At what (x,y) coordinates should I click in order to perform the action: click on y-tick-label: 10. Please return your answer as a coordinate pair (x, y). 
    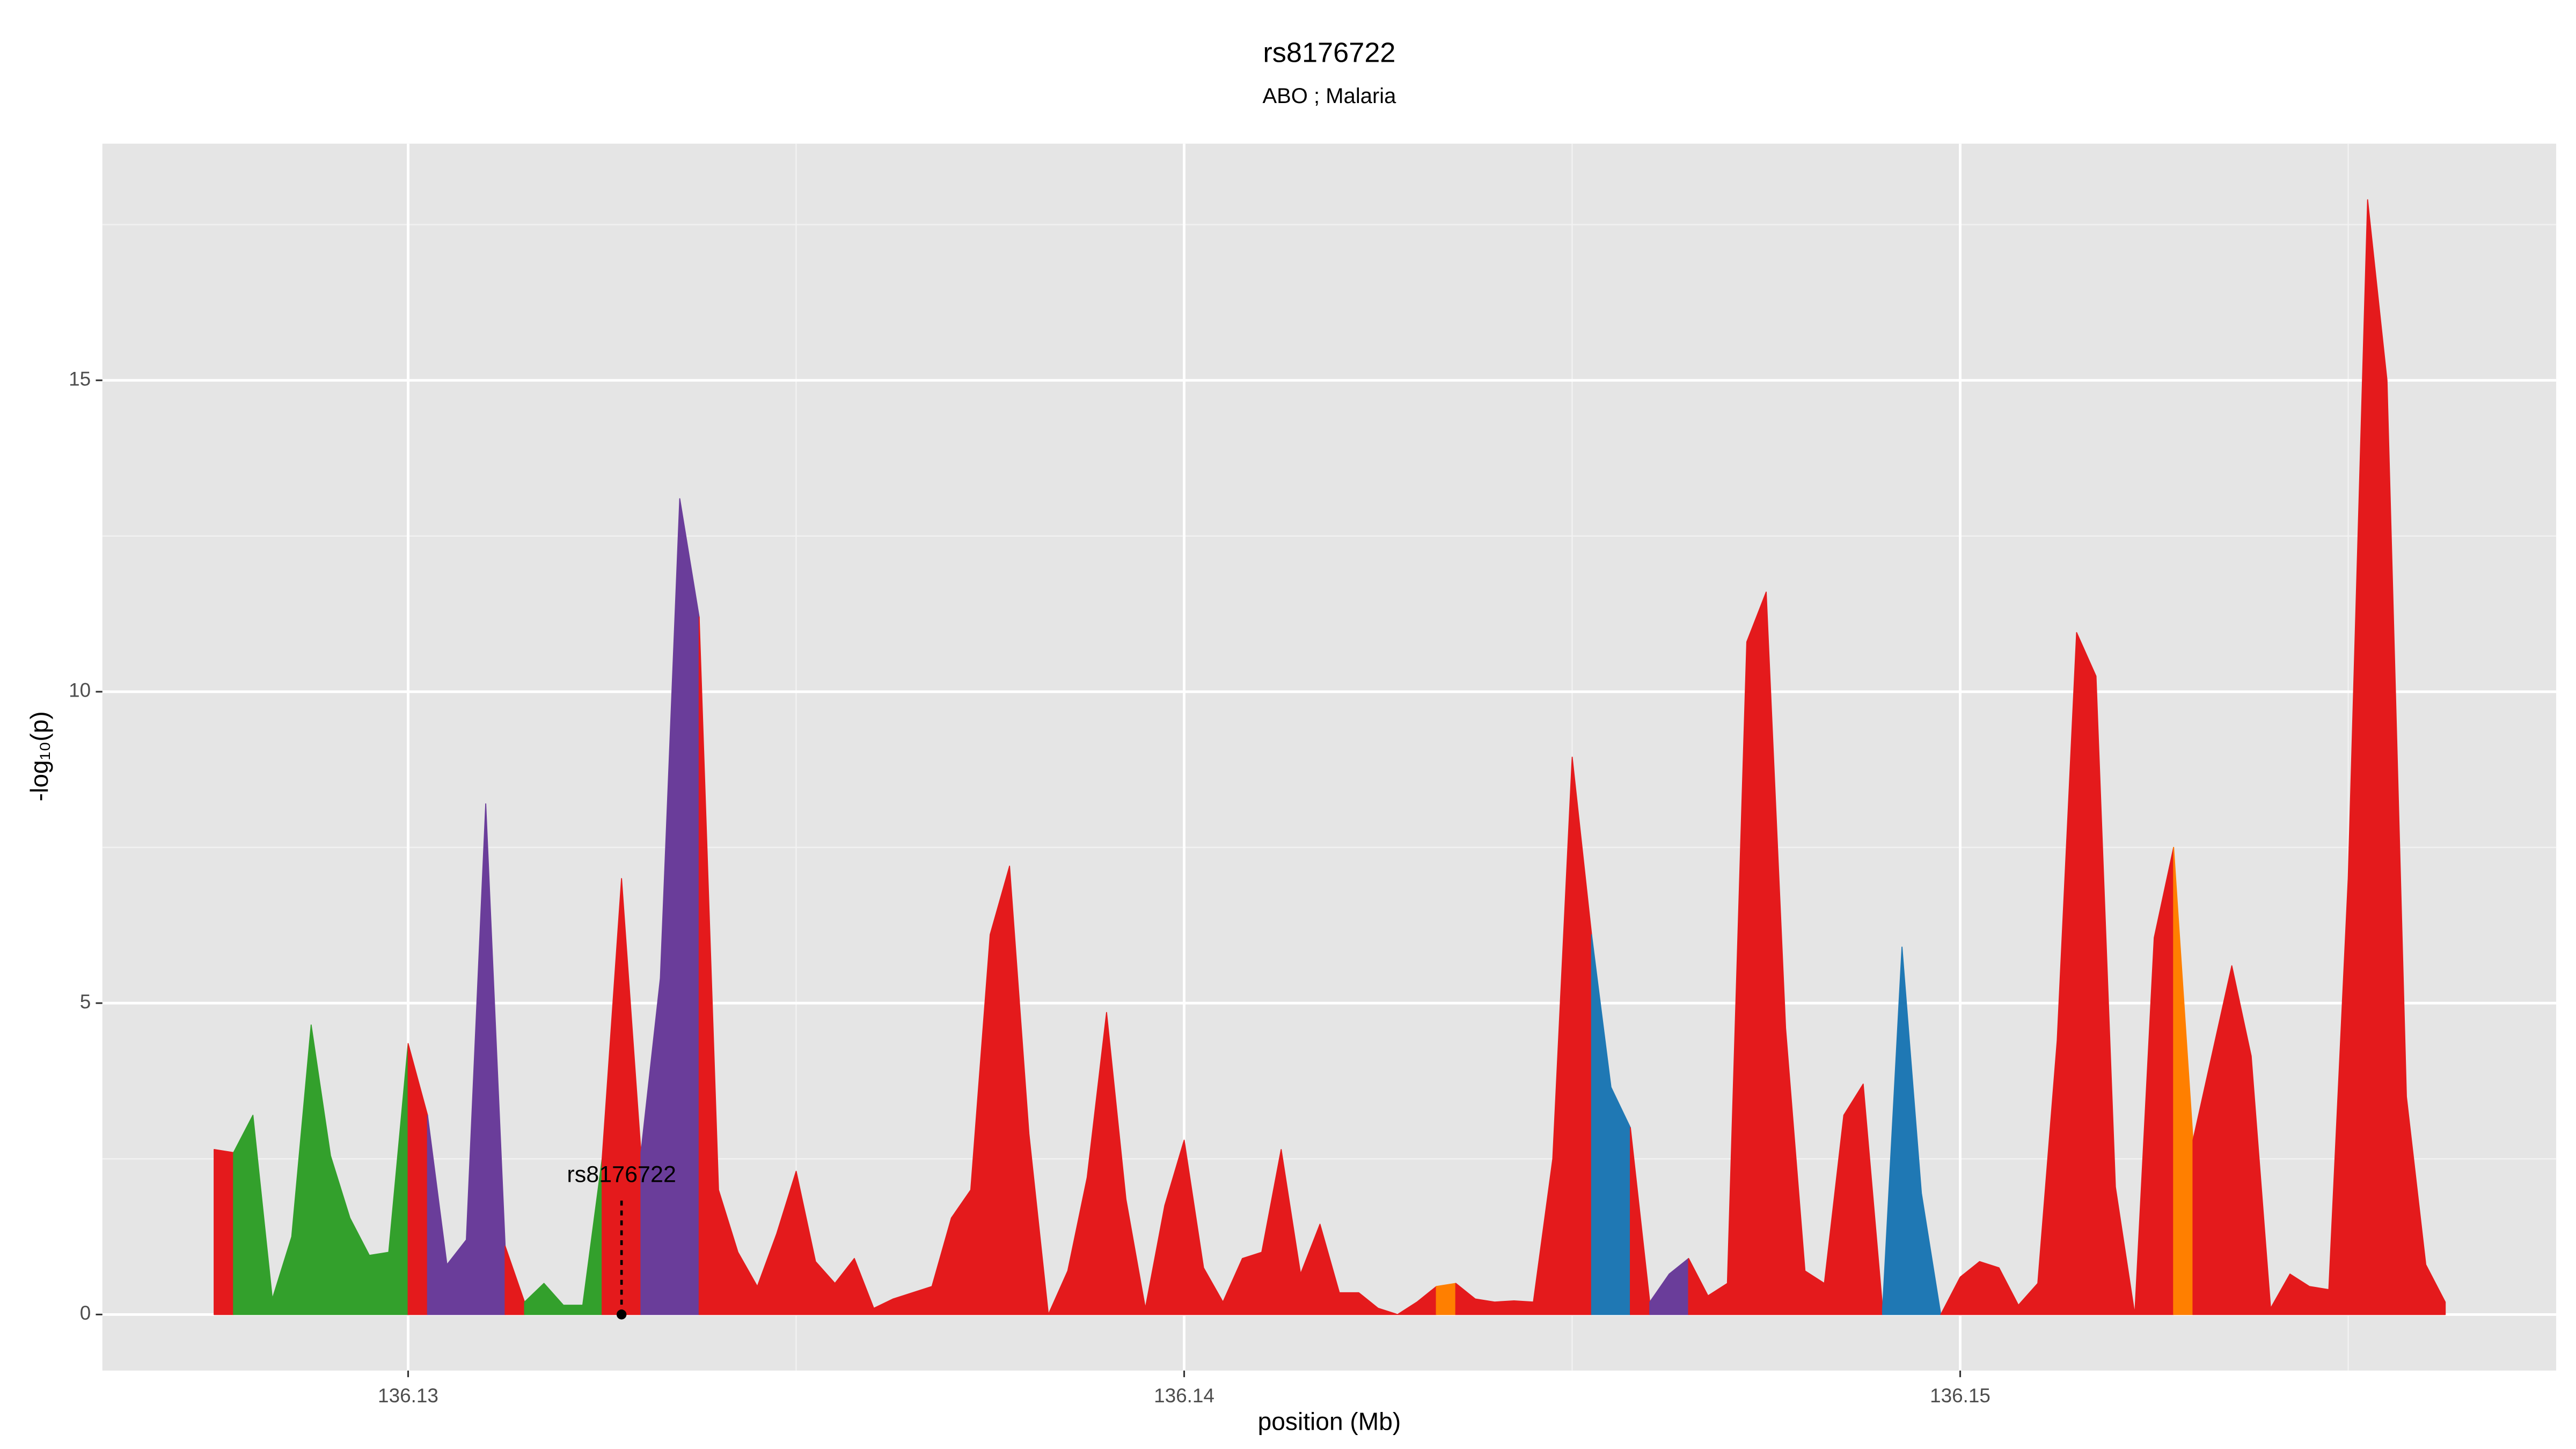
    Looking at the image, I should click on (80, 690).